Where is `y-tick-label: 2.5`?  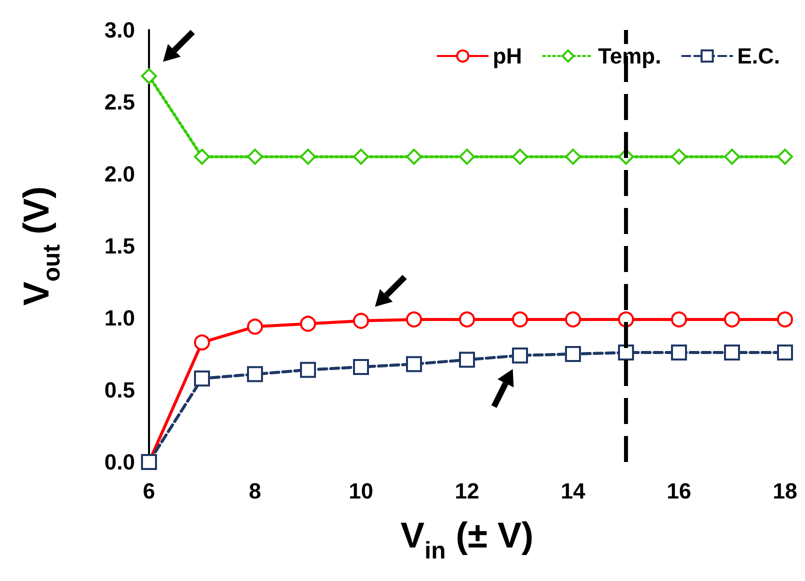 y-tick-label: 2.5 is located at coordinates (119, 102).